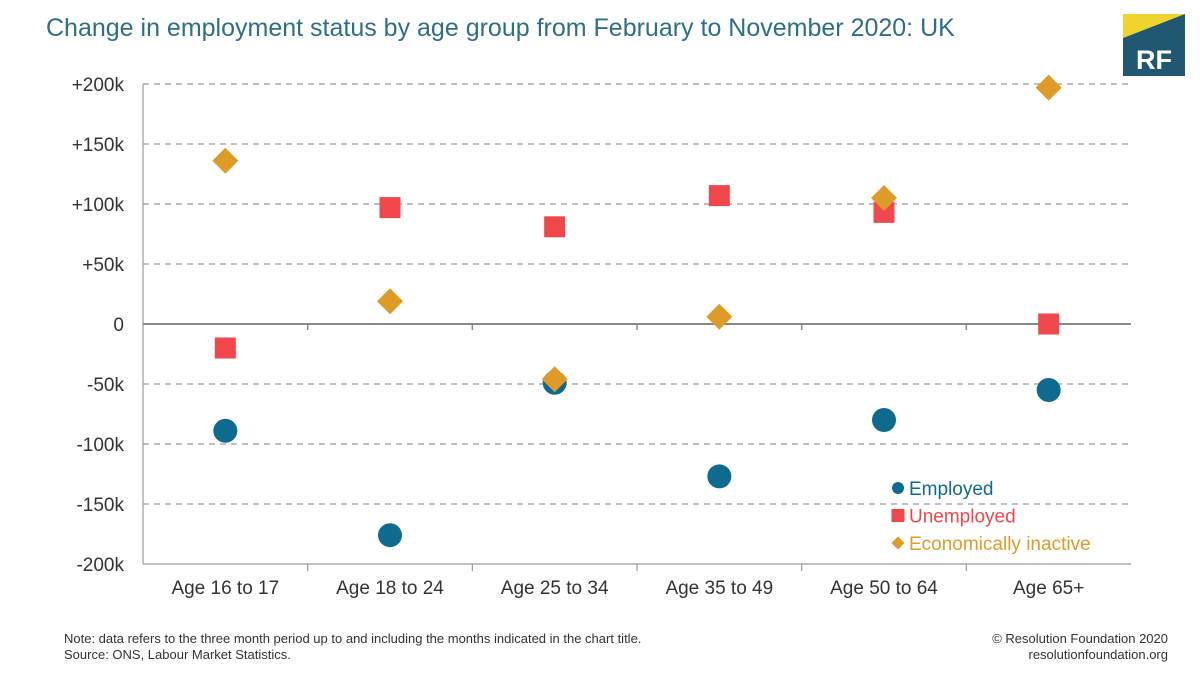 This screenshot has width=1200, height=675. I want to click on y-tick-label: +50k, so click(103, 265).